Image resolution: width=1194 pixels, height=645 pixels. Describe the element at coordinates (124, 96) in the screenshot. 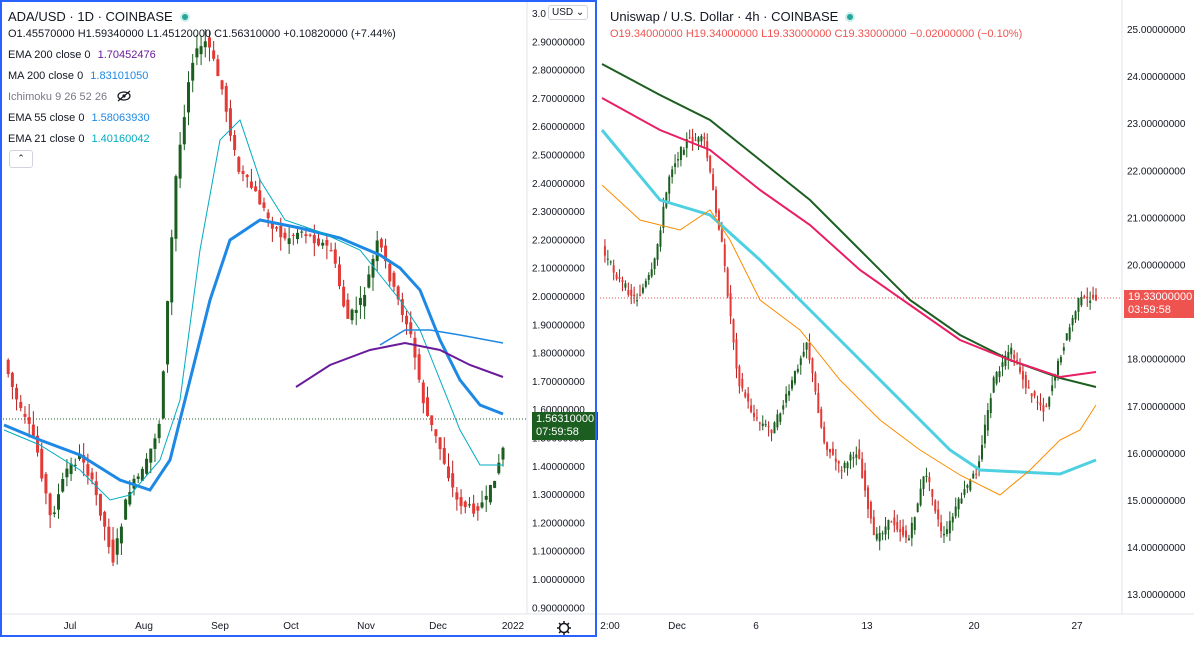

I see `eye-off-icon` at that location.